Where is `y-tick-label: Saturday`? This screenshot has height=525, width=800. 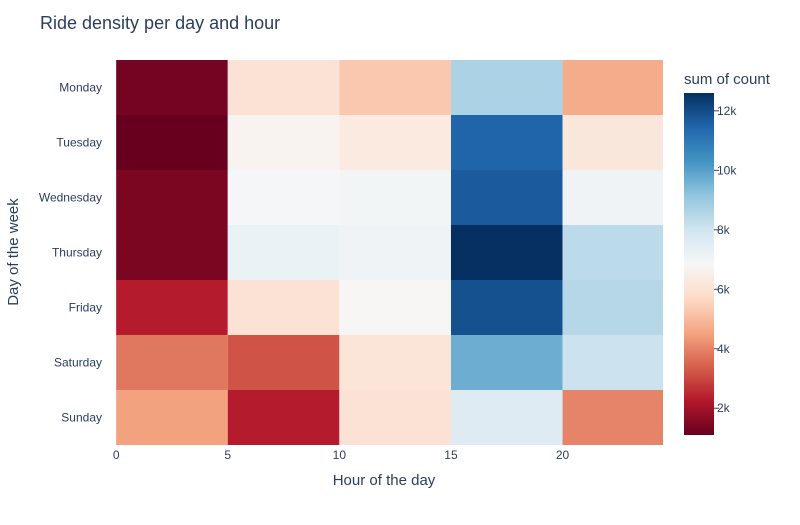 y-tick-label: Saturday is located at coordinates (78, 363).